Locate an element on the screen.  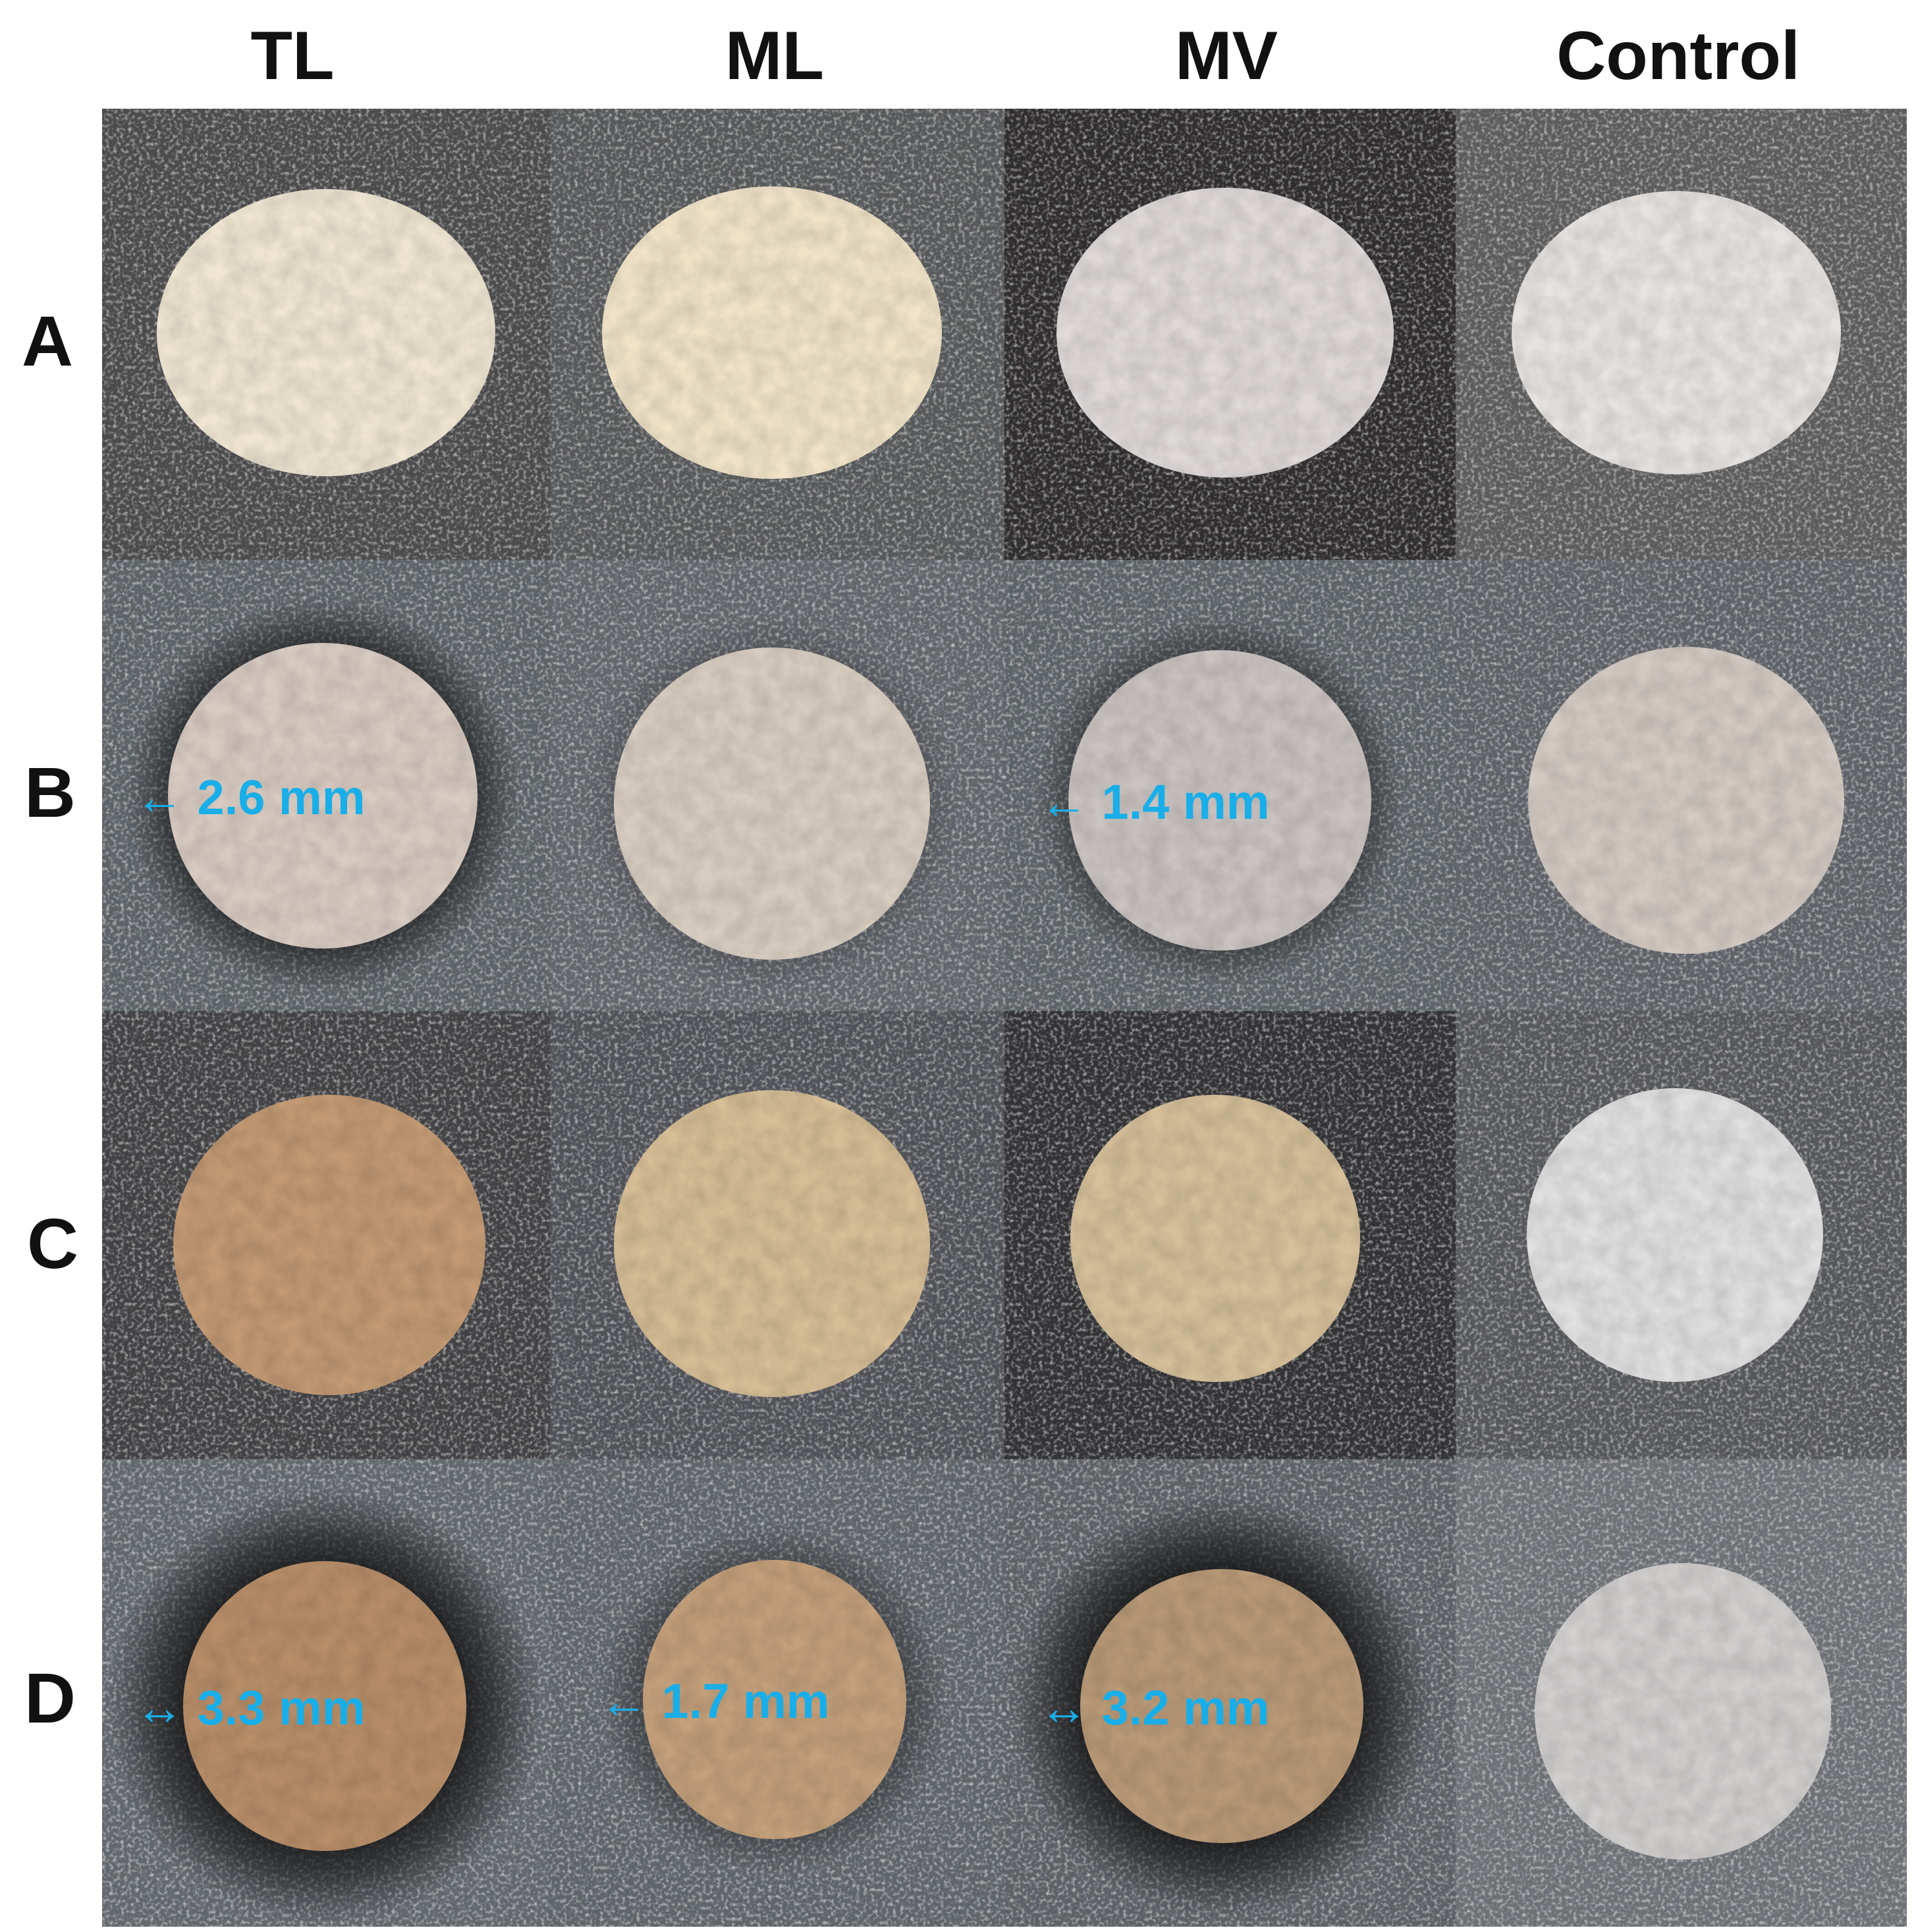
column-label-mv: MV is located at coordinates (1226, 56).